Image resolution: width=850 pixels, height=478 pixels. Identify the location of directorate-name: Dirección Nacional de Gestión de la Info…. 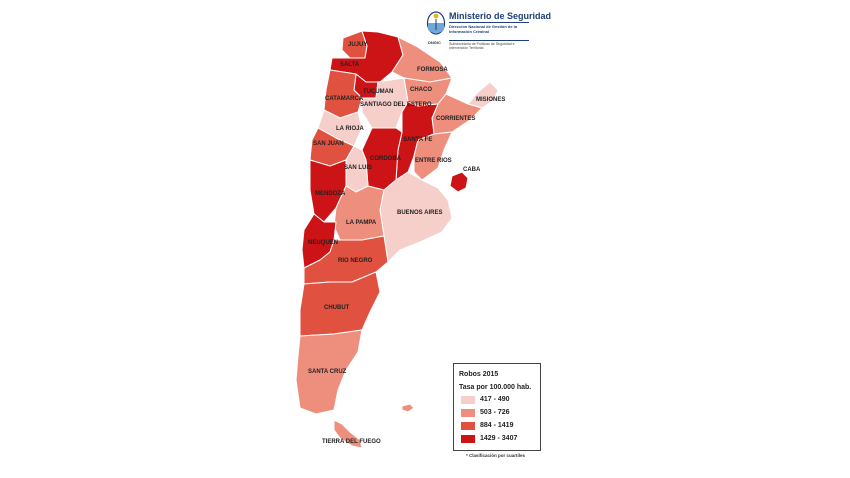
(483, 29).